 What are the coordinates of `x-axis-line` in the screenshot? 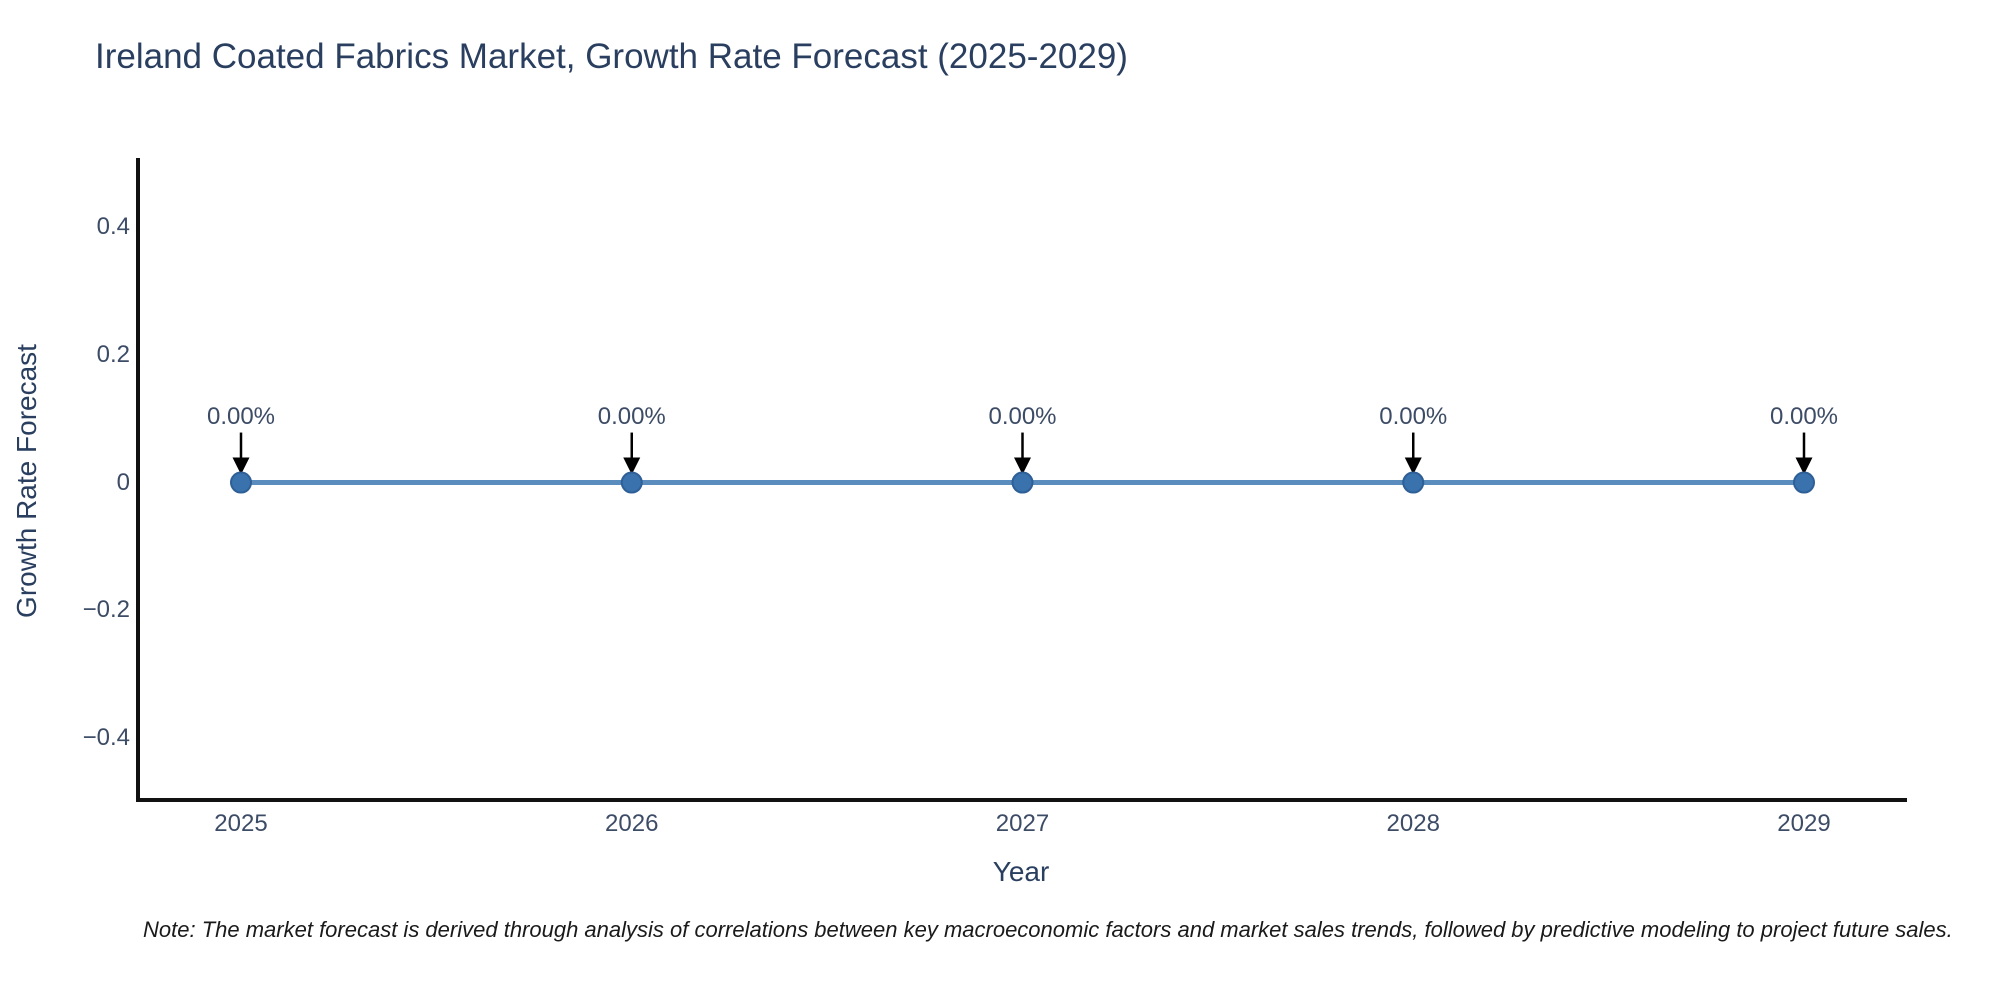 It's located at (1021, 800).